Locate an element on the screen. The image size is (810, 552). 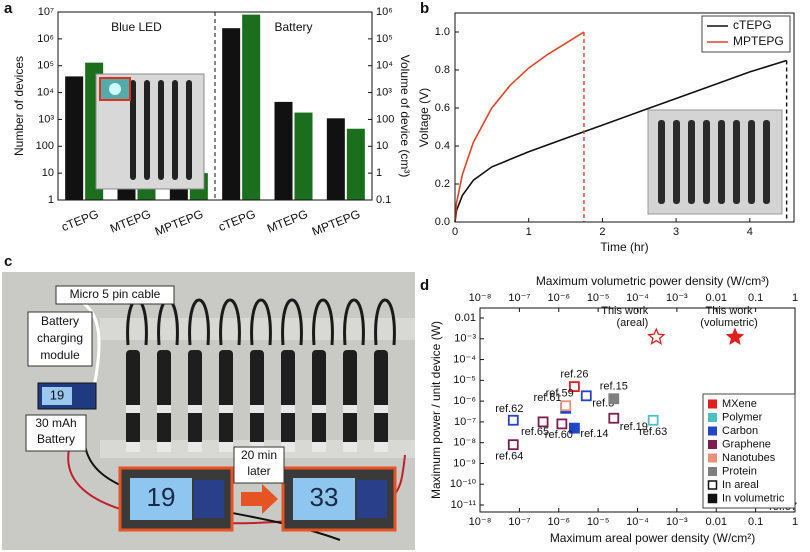
x-tick-label: 10⁻⁶ is located at coordinates (558, 522).